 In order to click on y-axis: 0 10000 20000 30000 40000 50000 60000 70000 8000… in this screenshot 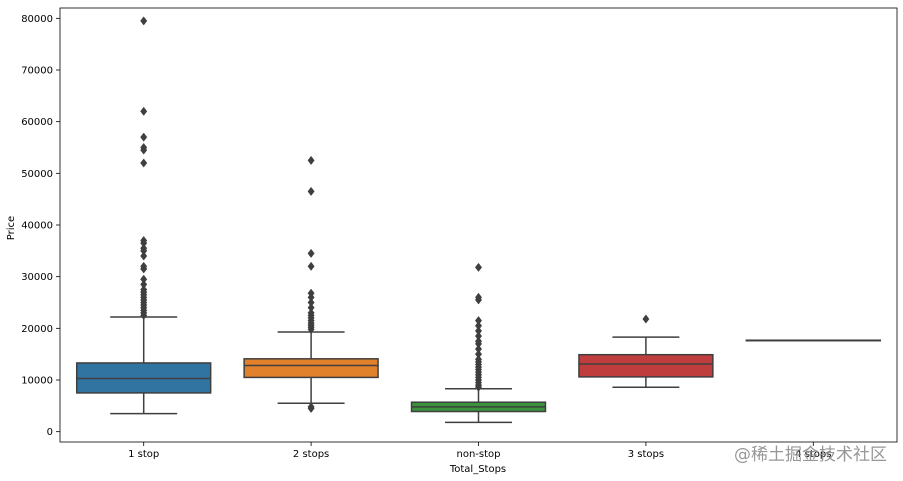, I will do `click(40, 226)`.